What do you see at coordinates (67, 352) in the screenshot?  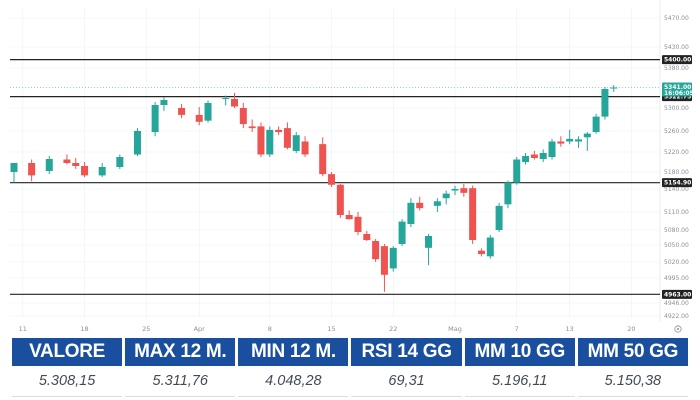 I see `stat-header: VALORE` at bounding box center [67, 352].